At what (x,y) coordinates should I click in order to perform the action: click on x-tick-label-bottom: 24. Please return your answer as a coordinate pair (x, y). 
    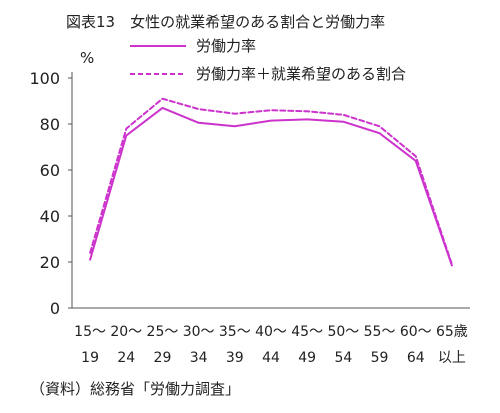
    Looking at the image, I should click on (126, 358).